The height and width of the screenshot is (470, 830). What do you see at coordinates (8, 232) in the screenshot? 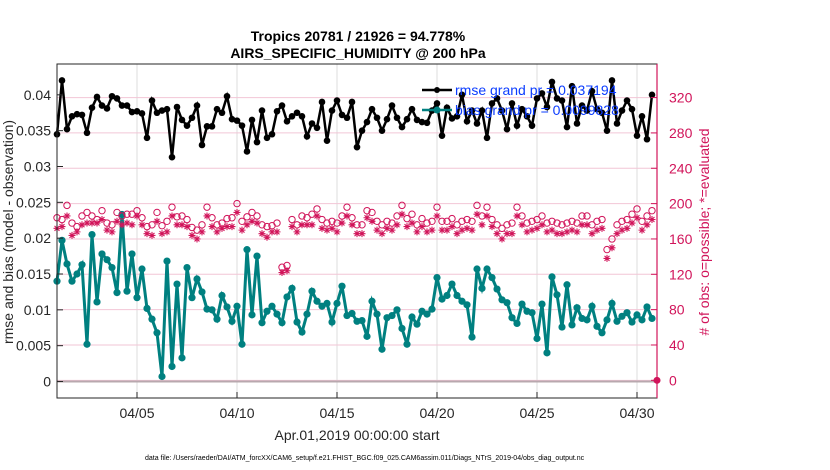
I see `y-axis-label: rmse and bias (model - observation)` at bounding box center [8, 232].